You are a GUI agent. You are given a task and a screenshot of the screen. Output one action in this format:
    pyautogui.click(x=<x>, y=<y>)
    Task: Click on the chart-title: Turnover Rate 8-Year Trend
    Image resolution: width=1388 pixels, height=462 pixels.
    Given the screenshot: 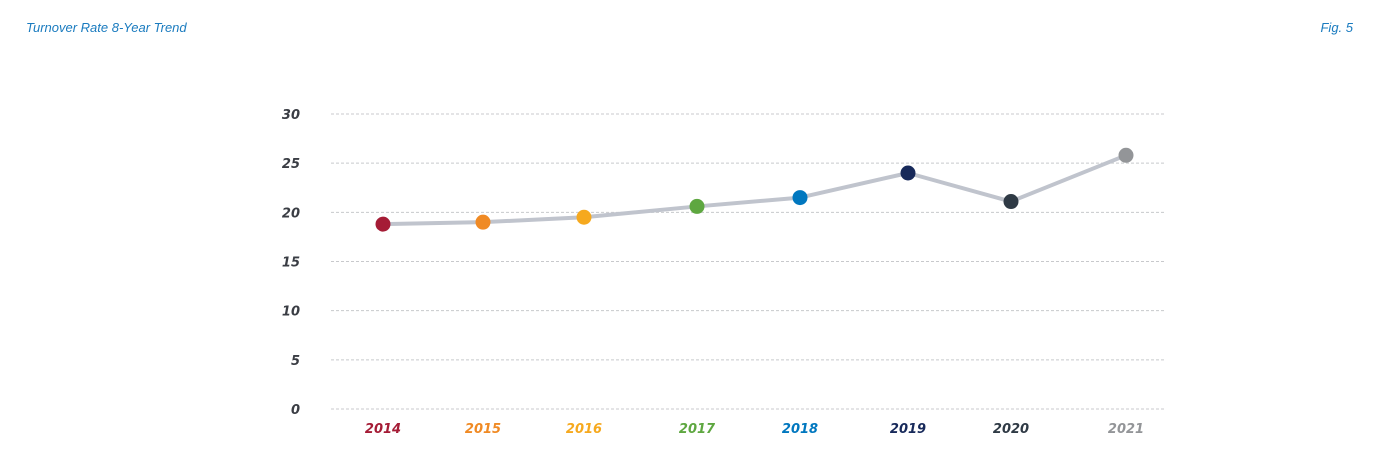 What is the action you would take?
    pyautogui.click(x=106, y=27)
    